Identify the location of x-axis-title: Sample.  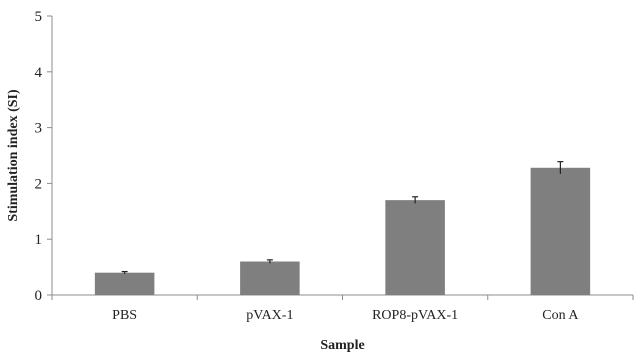
(342, 345).